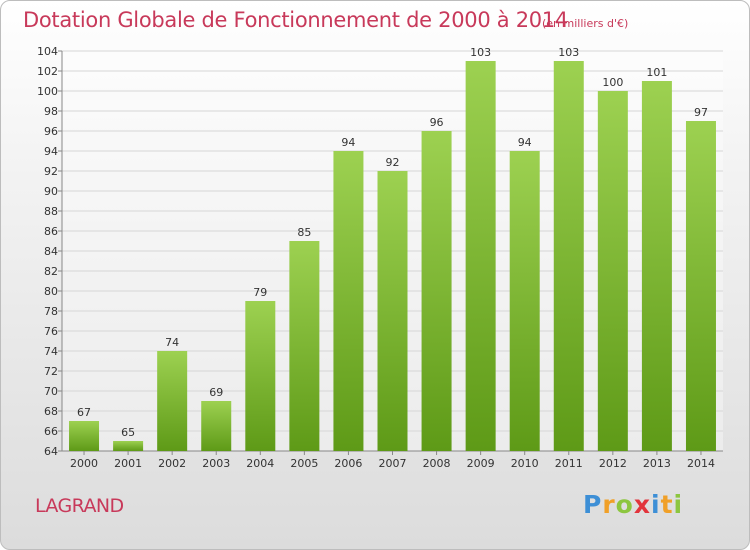 This screenshot has height=550, width=750. Describe the element at coordinates (525, 463) in the screenshot. I see `x-tick-label: 2010` at that location.